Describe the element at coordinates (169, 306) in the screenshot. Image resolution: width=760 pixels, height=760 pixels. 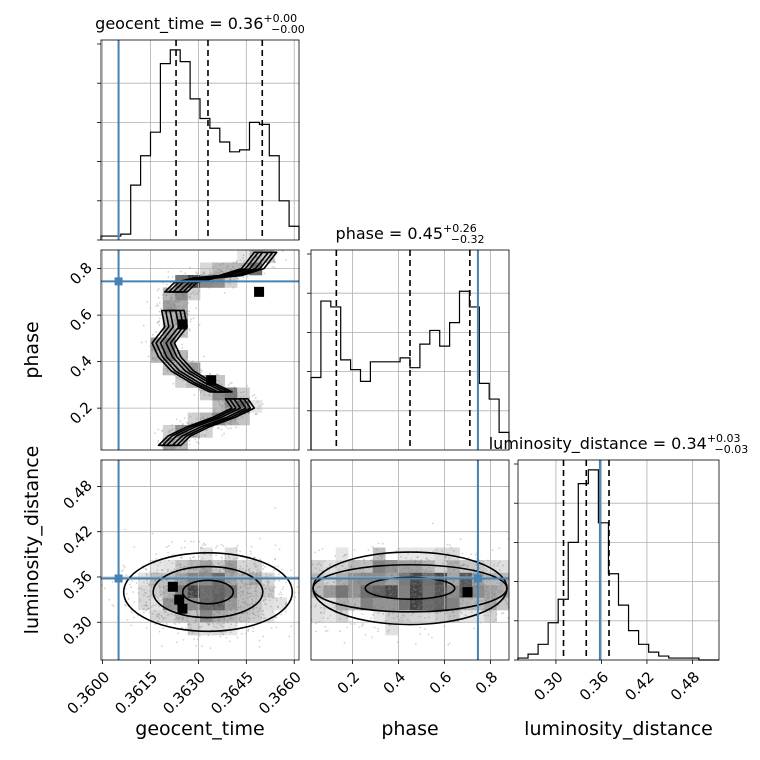
I see `pair-geocent_time-phase-density-cell` at that location.